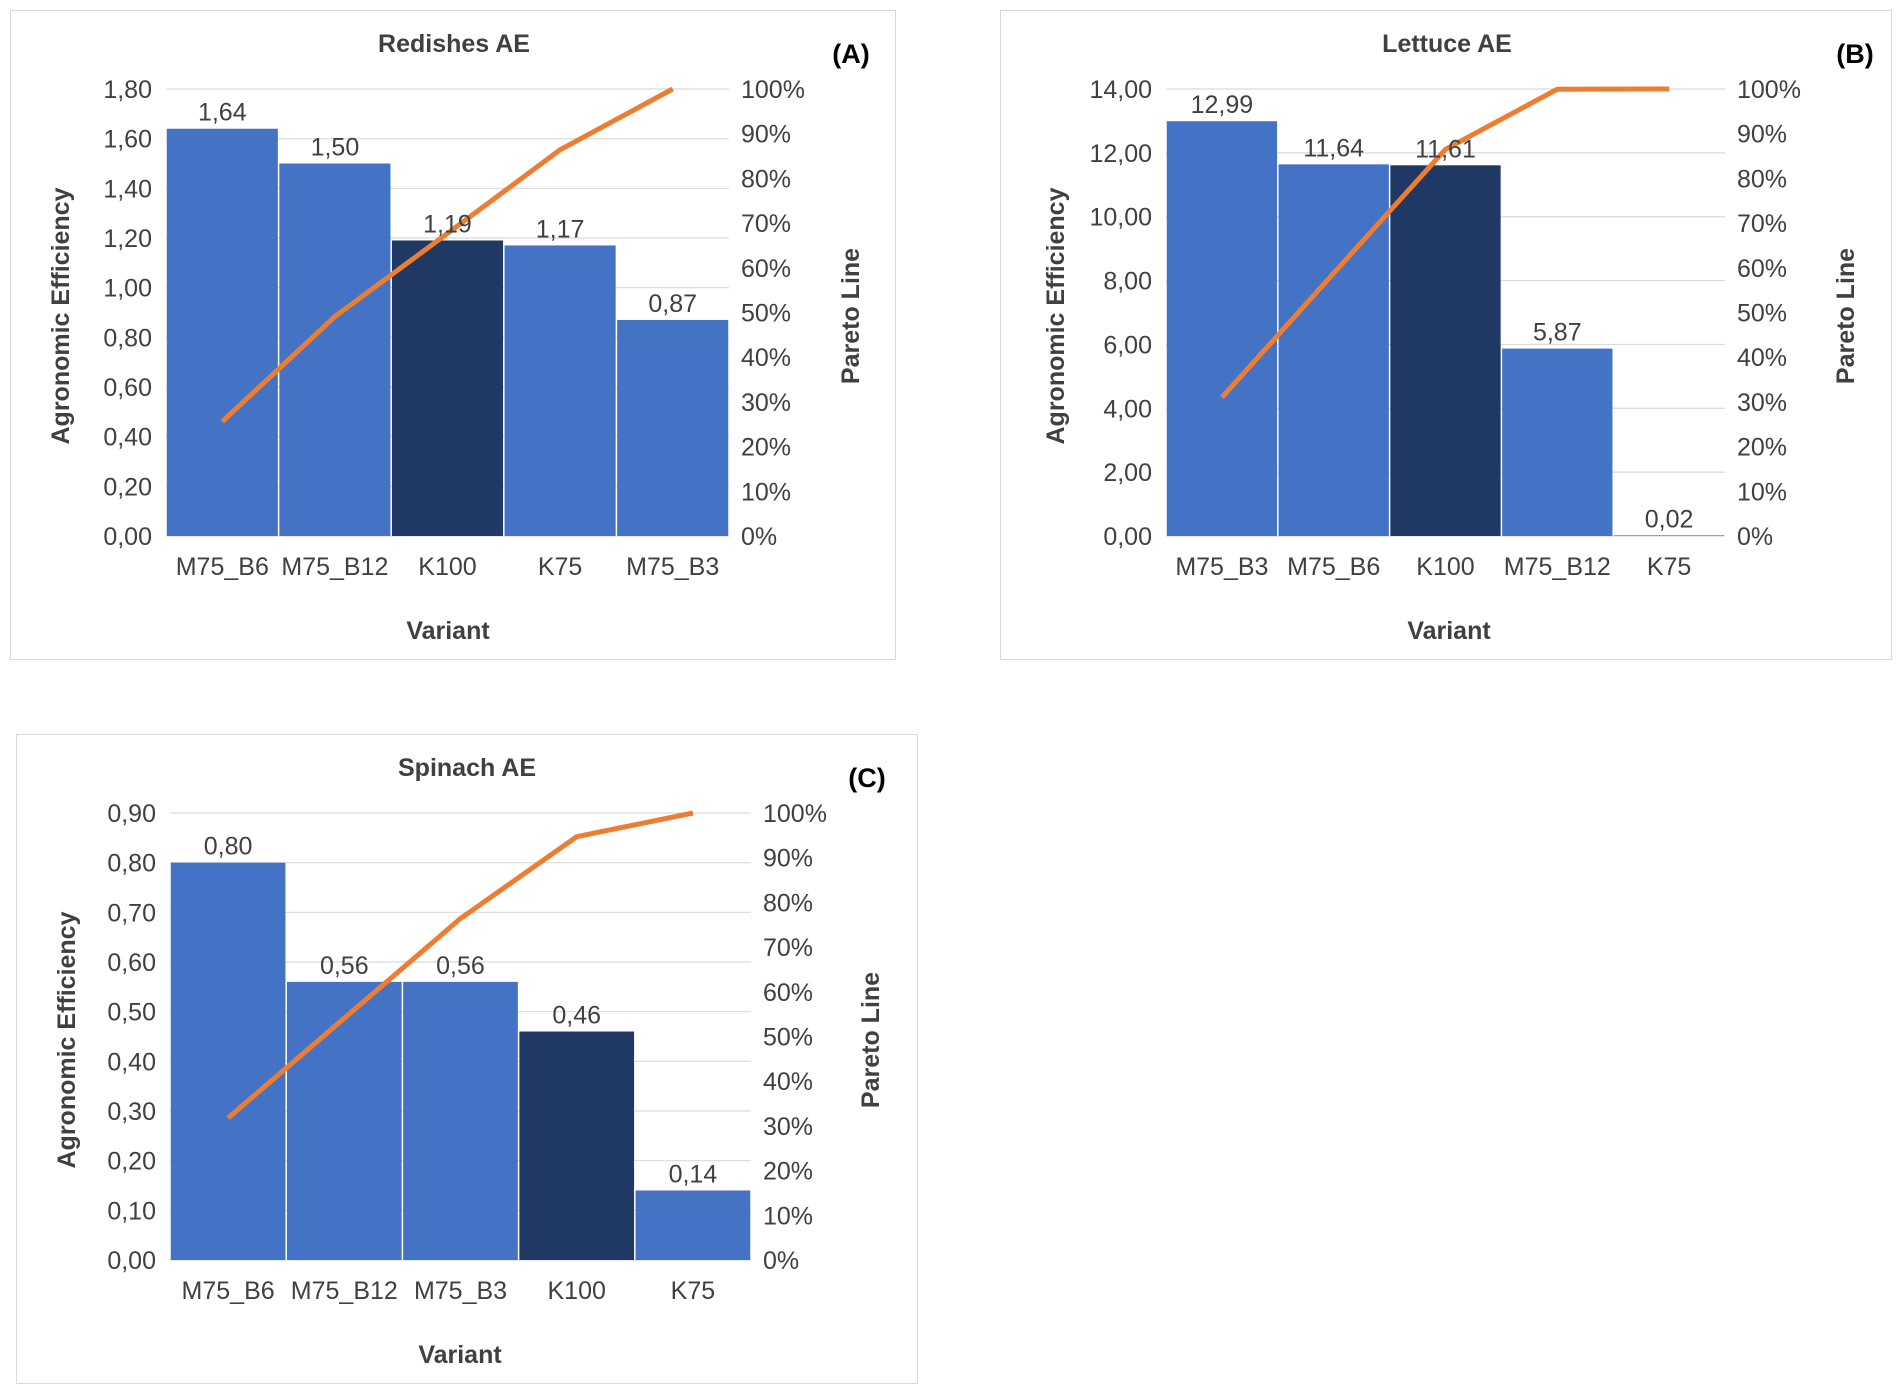 This screenshot has width=1902, height=1391. I want to click on data-label: 5,87, so click(1557, 333).